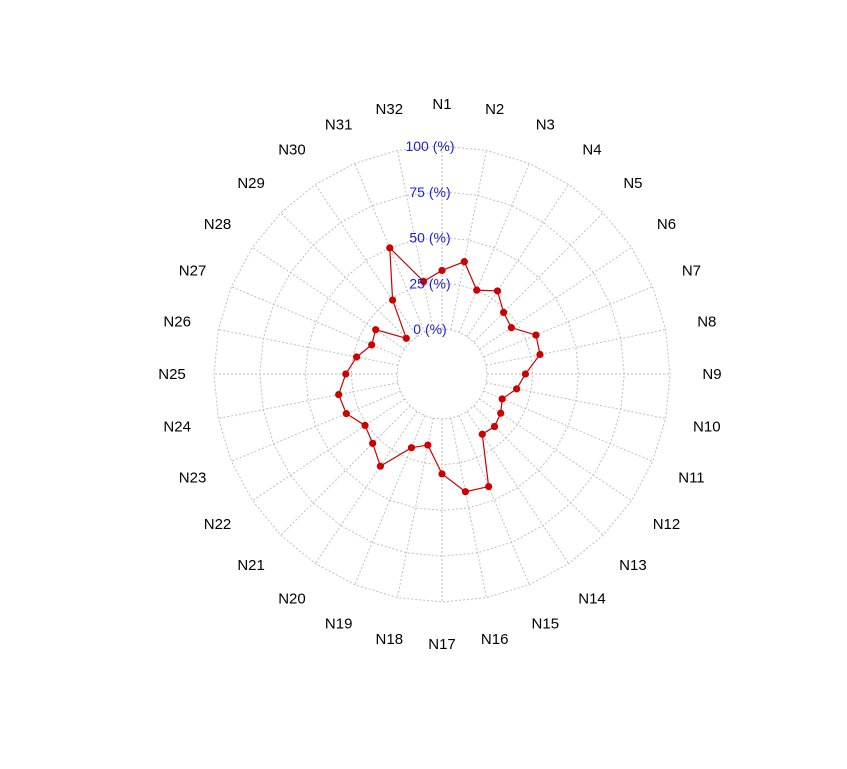 The width and height of the screenshot is (847, 769). I want to click on data-point-n31, so click(390, 248).